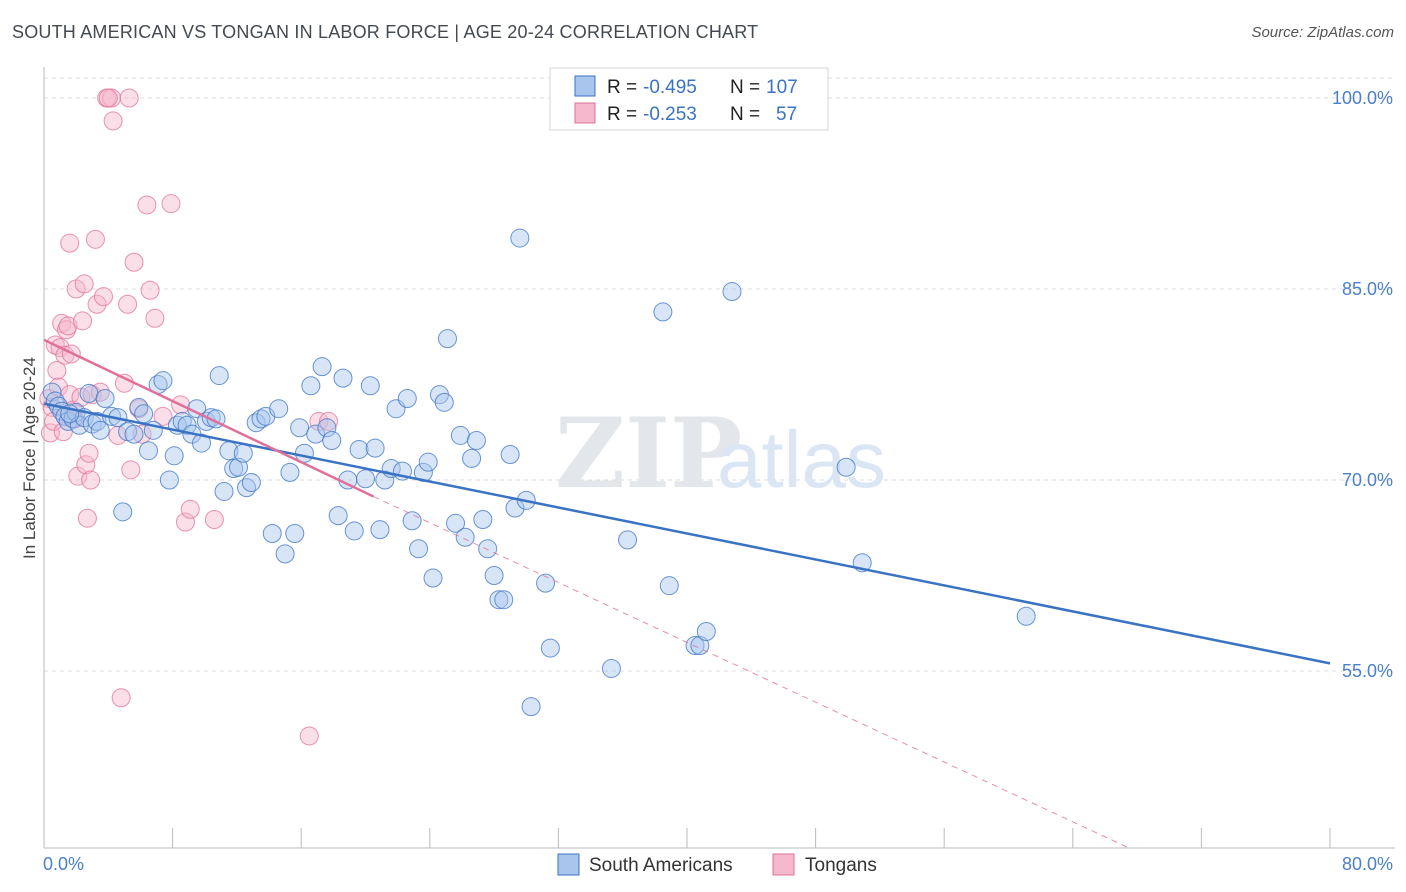 This screenshot has height=892, width=1406. I want to click on tongans-trendline, so click(209, 418).